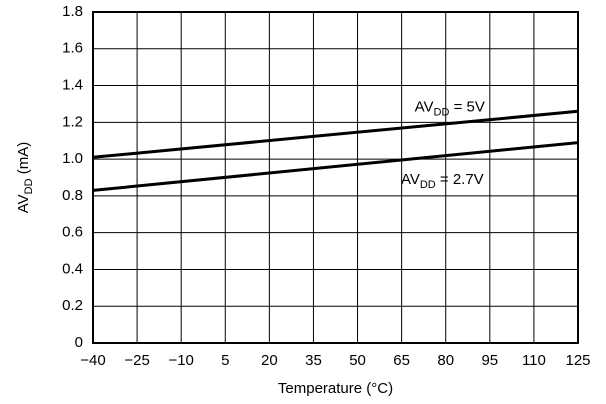 The height and width of the screenshot is (404, 606). Describe the element at coordinates (180, 360) in the screenshot. I see `x-tick-label: −10` at that location.